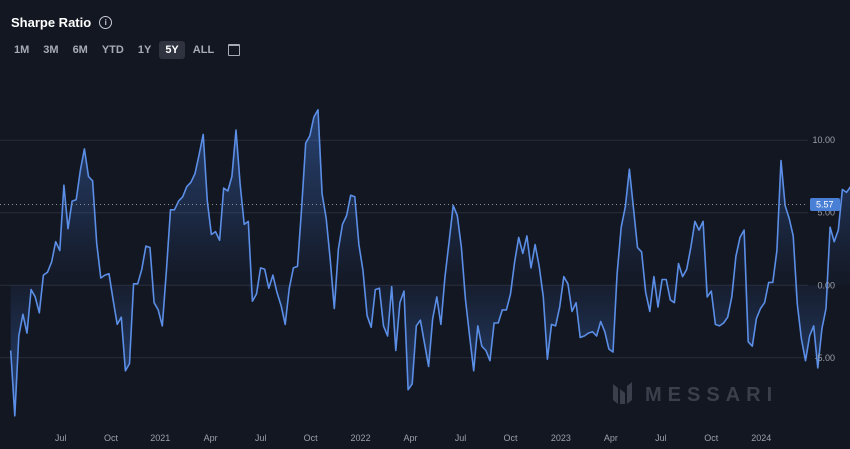 This screenshot has height=449, width=850. What do you see at coordinates (234, 50) in the screenshot?
I see `calendar-icon` at bounding box center [234, 50].